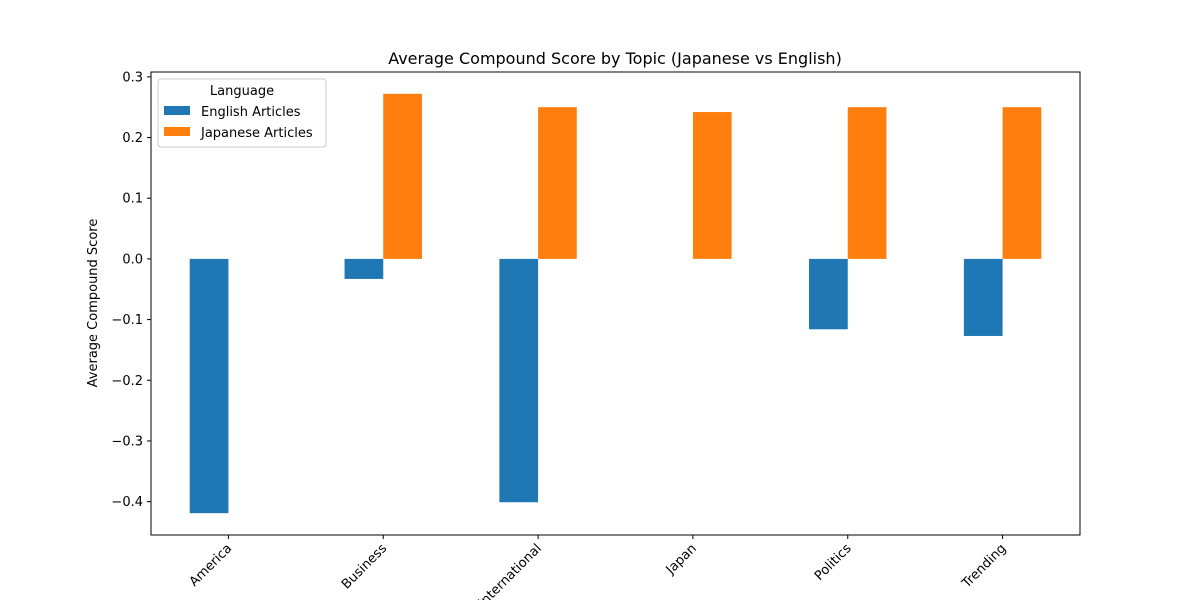  What do you see at coordinates (510, 570) in the screenshot?
I see `x-tick-label-international: International` at bounding box center [510, 570].